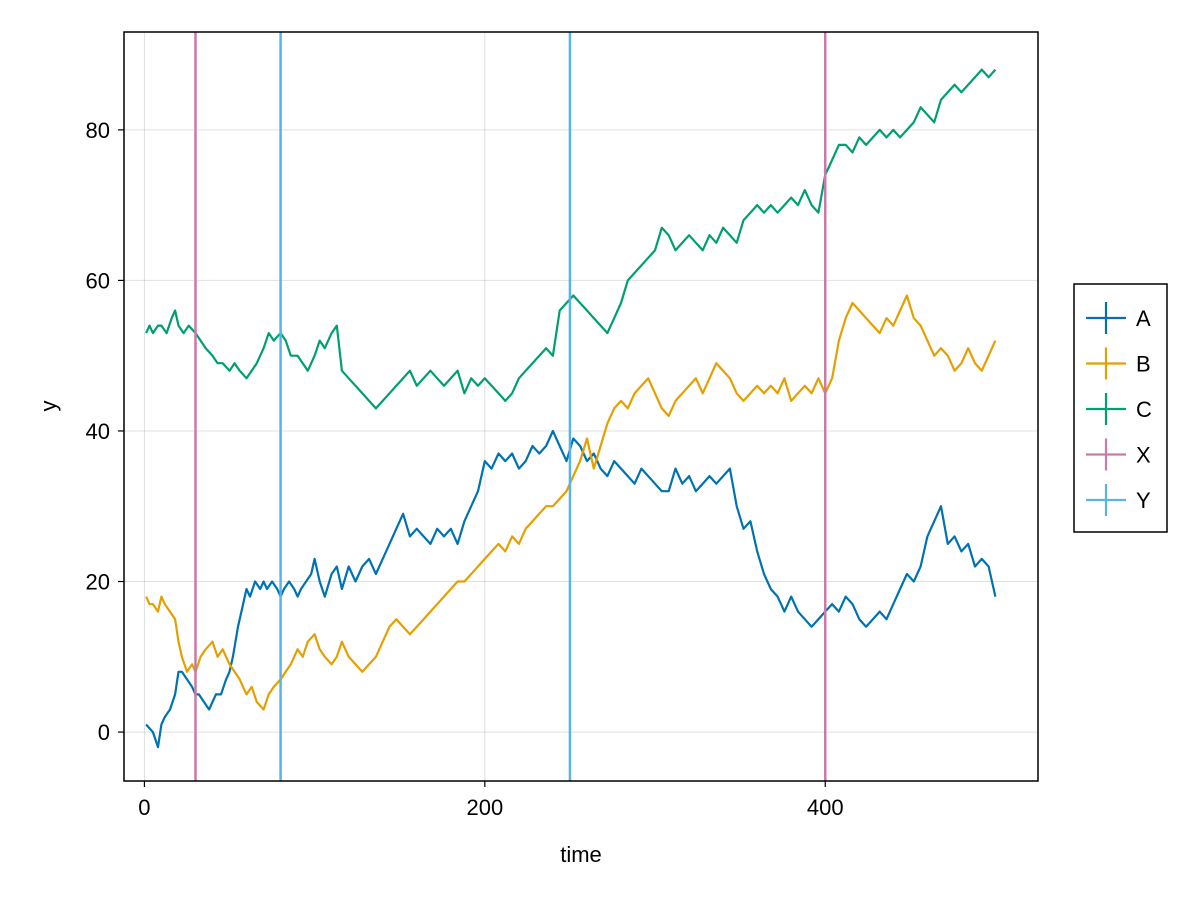 This screenshot has width=1200, height=900. Describe the element at coordinates (825, 807) in the screenshot. I see `x-tick-label: 400` at that location.